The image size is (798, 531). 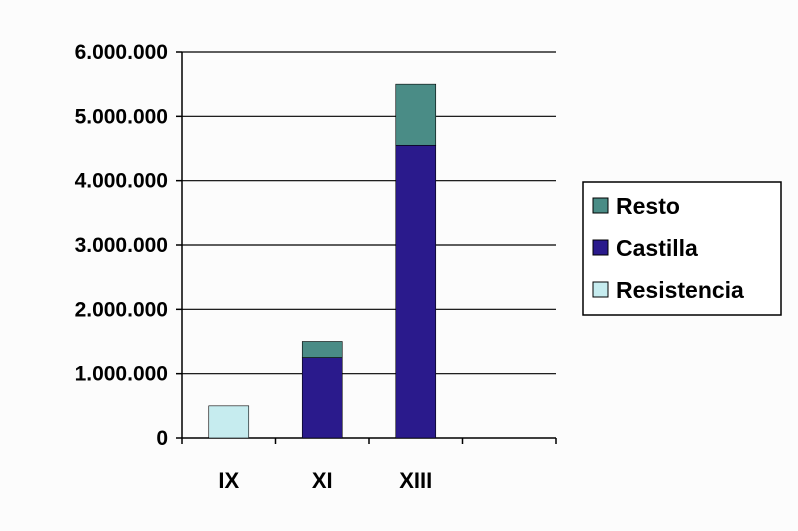 I want to click on y-tick-label: 4.000.000, so click(x=121, y=181).